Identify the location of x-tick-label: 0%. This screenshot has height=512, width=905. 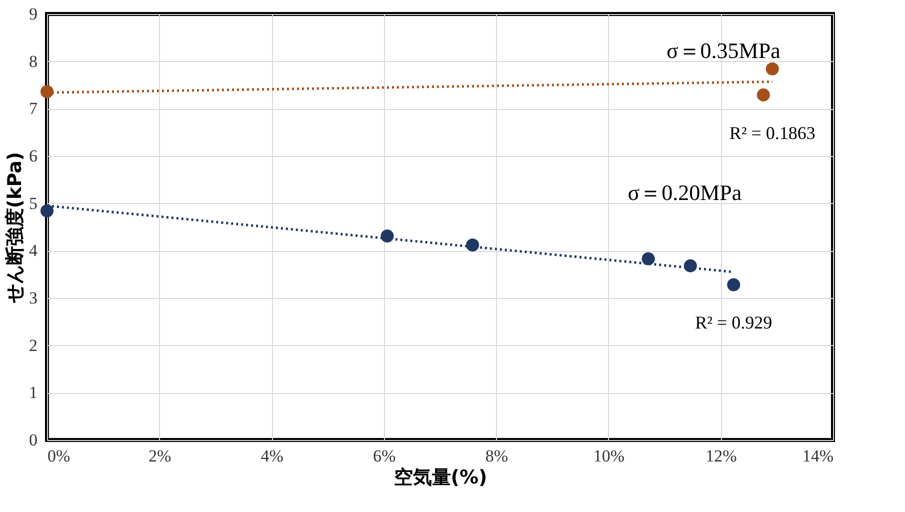
(59, 456).